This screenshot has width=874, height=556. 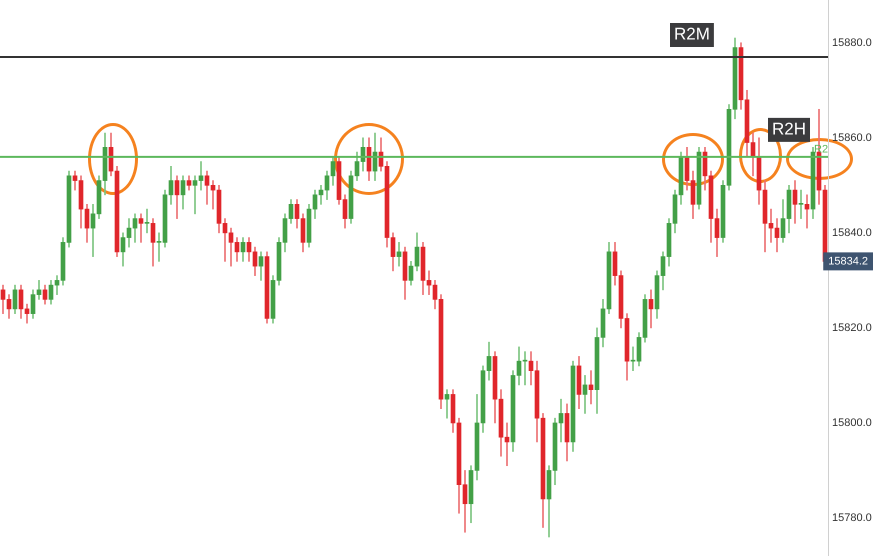 What do you see at coordinates (789, 129) in the screenshot?
I see `ref-line-label: R2H` at bounding box center [789, 129].